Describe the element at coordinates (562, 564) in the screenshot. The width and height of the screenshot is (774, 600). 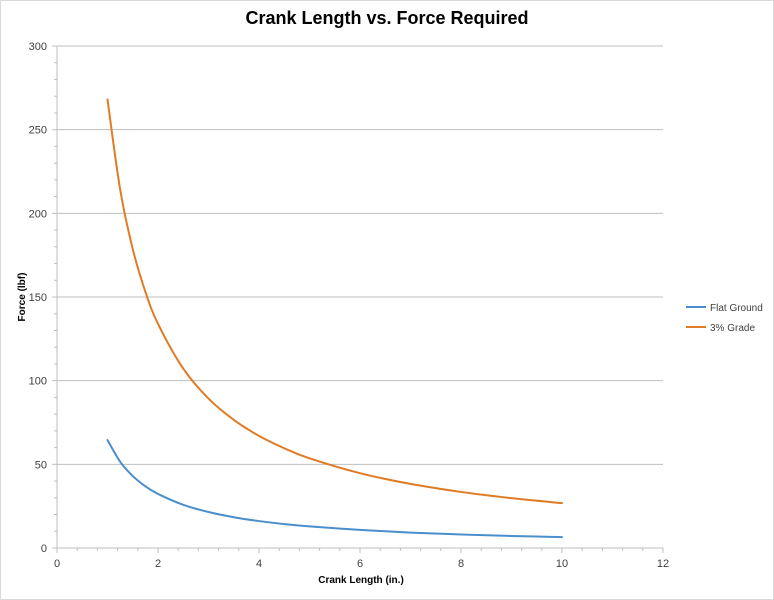
I see `x-tick-label: 10` at that location.